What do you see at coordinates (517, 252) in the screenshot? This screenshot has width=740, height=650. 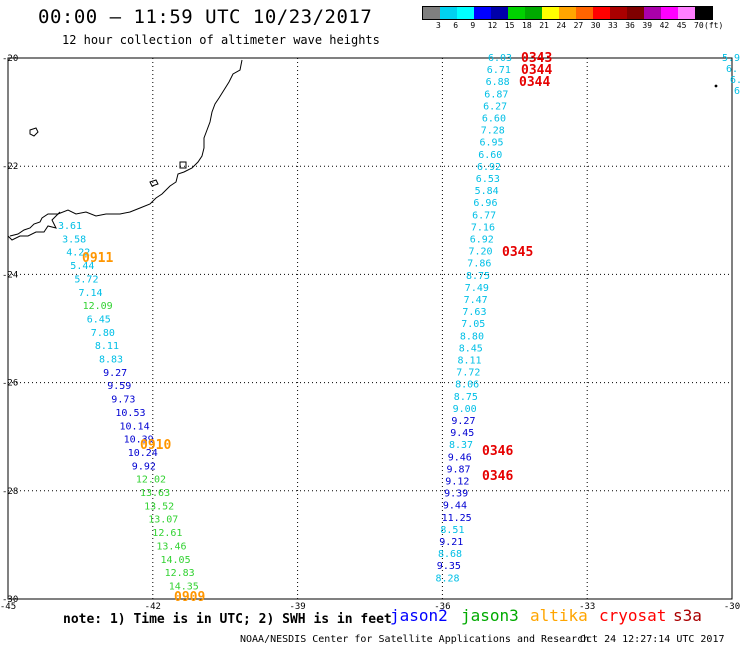 I see `pass-time-label: 0345` at bounding box center [517, 252].